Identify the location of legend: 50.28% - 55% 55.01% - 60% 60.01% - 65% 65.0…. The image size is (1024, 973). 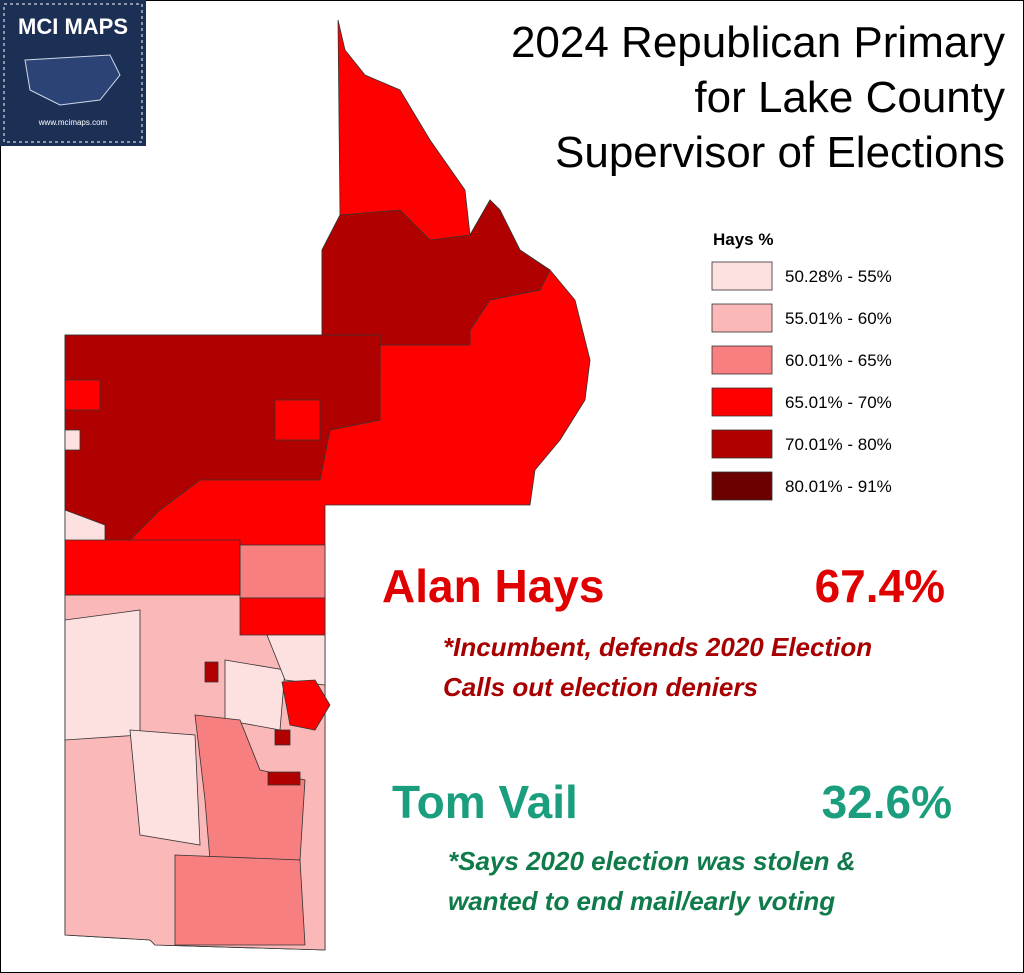
(801, 381).